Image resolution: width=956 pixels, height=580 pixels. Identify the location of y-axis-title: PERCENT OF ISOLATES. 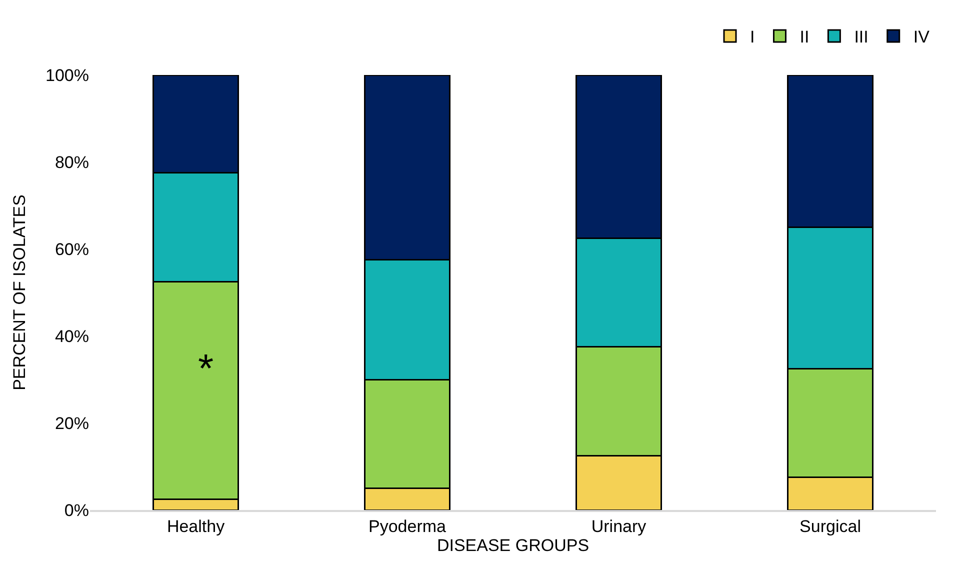
(20, 292).